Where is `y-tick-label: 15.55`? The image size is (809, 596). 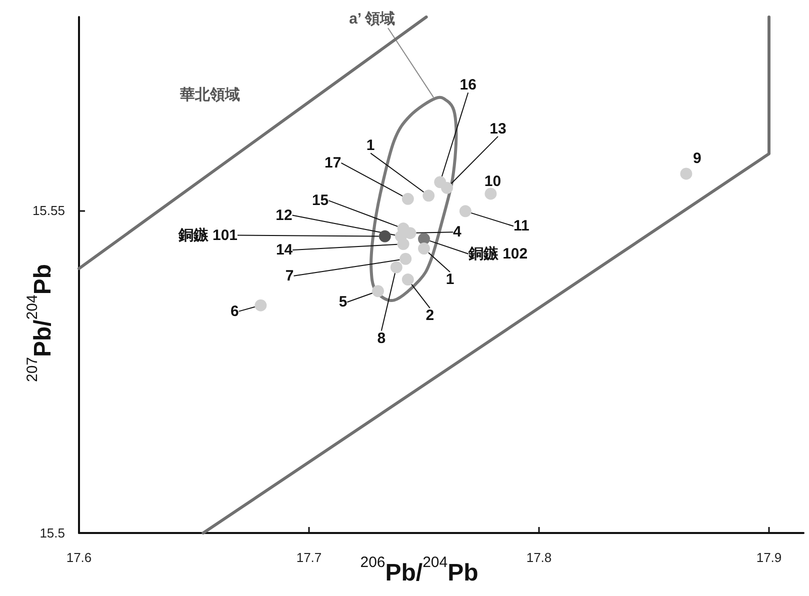 y-tick-label: 15.55 is located at coordinates (48, 210).